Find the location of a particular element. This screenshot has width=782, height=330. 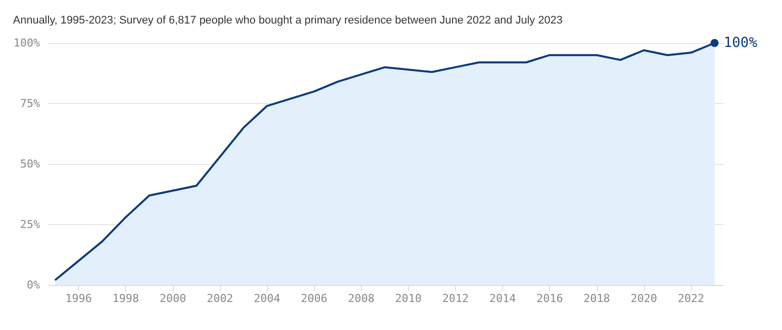

x-tick-label: 2014 is located at coordinates (502, 298).